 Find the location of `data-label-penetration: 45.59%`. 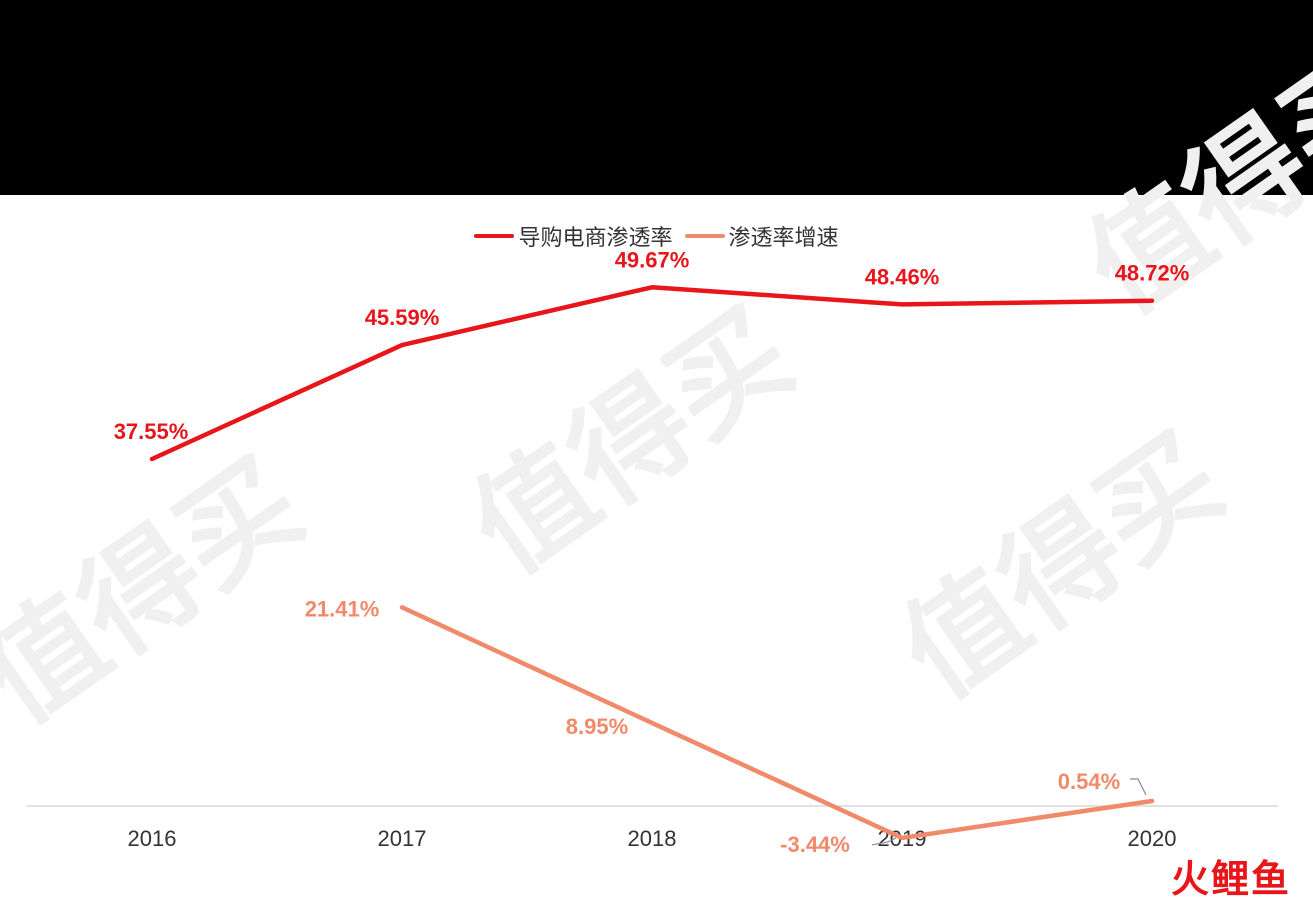

data-label-penetration: 45.59% is located at coordinates (402, 317).